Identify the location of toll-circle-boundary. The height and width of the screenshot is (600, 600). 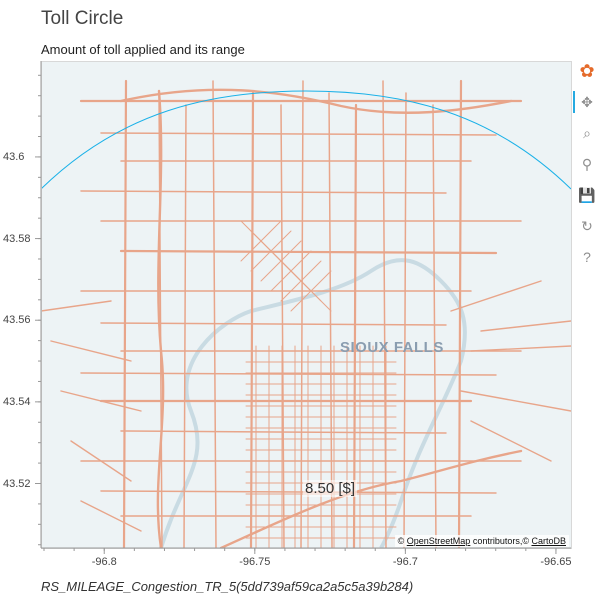
(306, 140).